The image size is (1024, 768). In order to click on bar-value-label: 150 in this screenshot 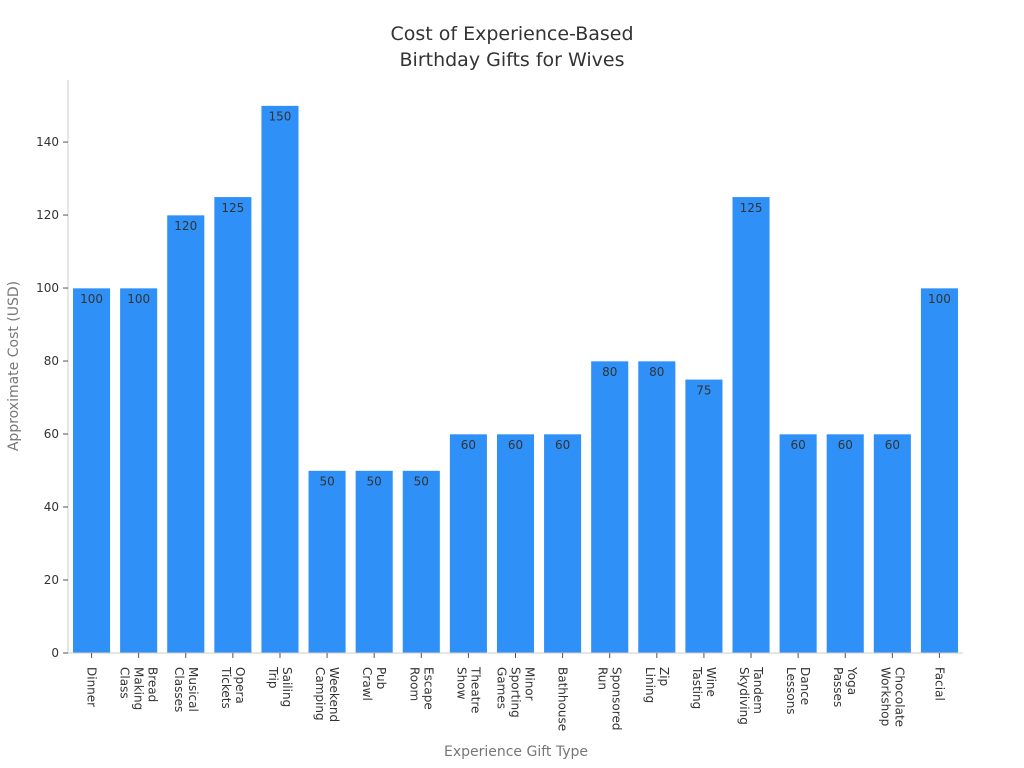, I will do `click(280, 117)`.